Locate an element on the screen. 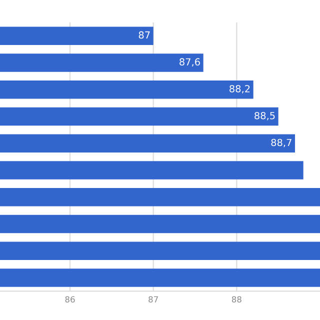  data-label: 88,2 is located at coordinates (240, 89).